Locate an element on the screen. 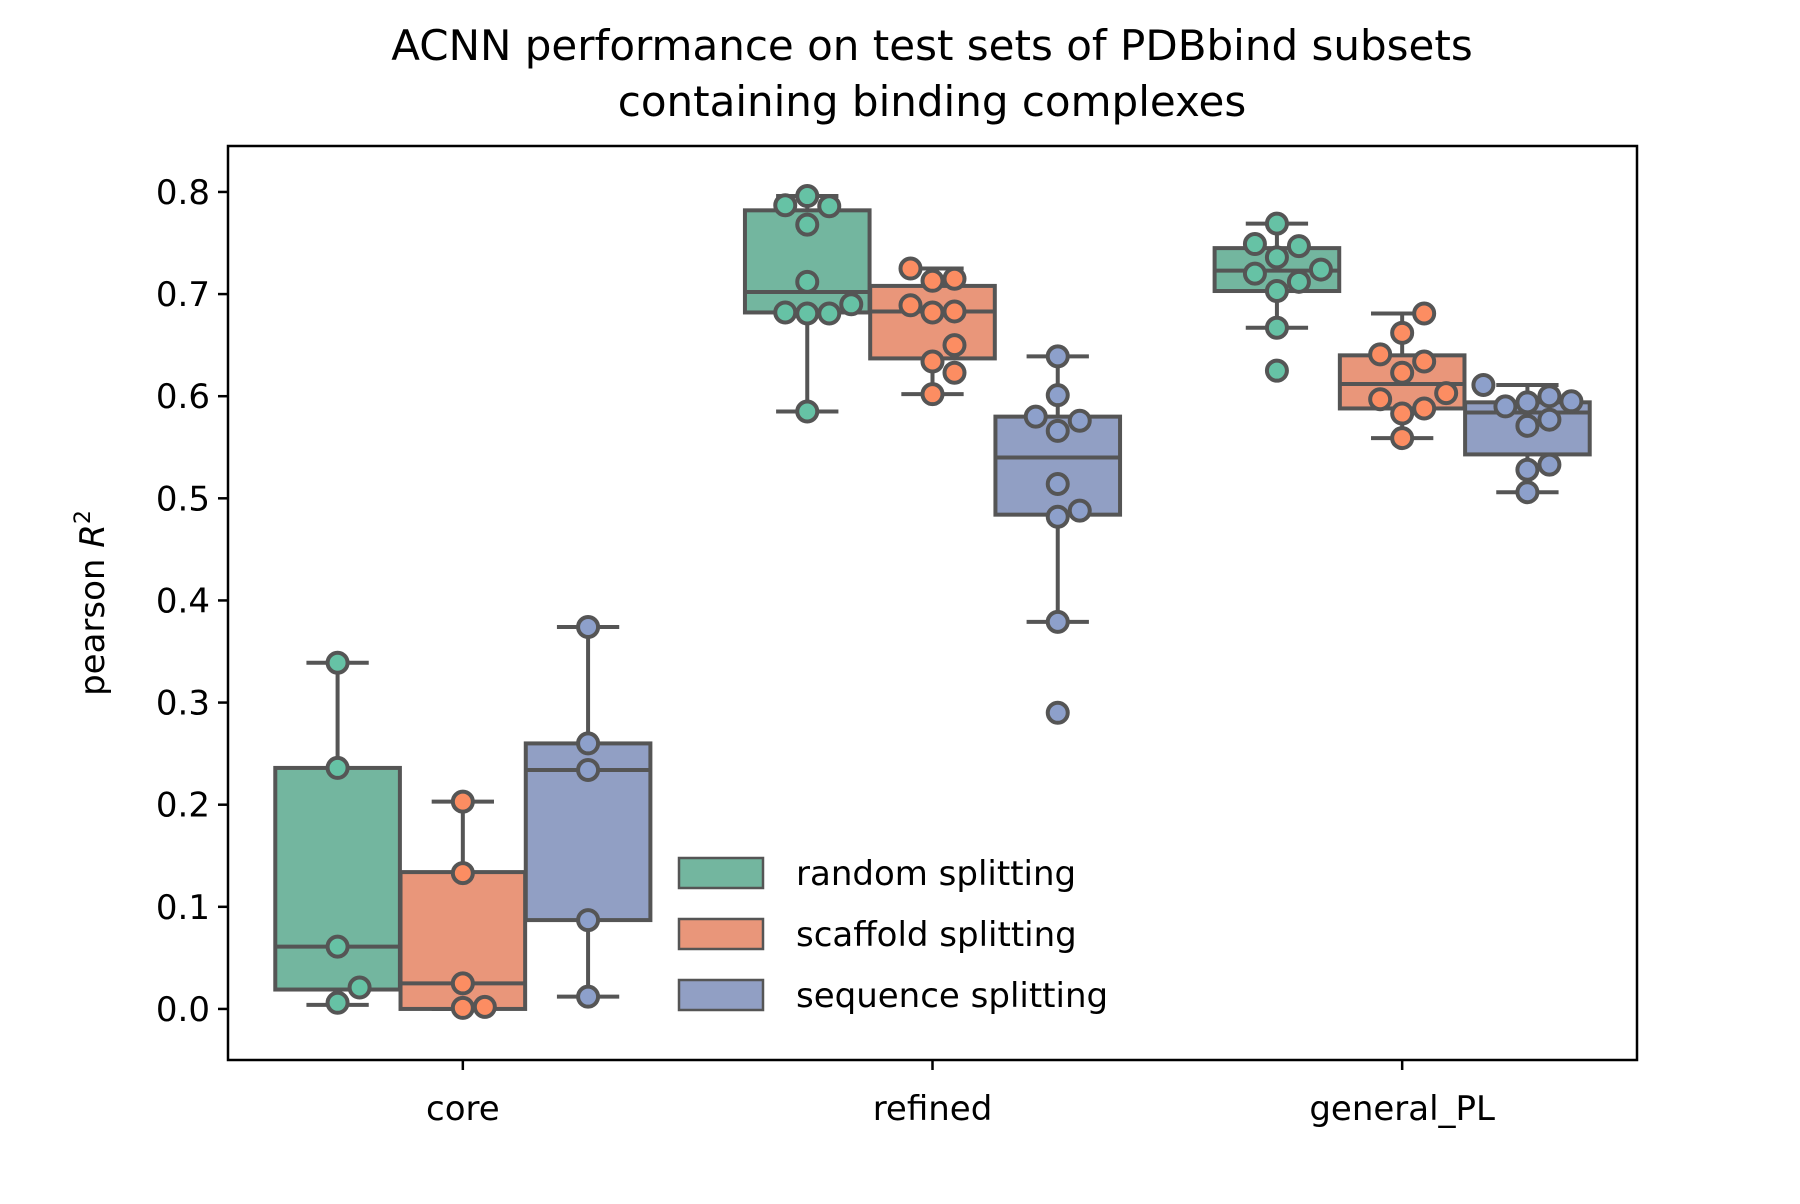  x-axis: core refined general_PL is located at coordinates (960, 1094).